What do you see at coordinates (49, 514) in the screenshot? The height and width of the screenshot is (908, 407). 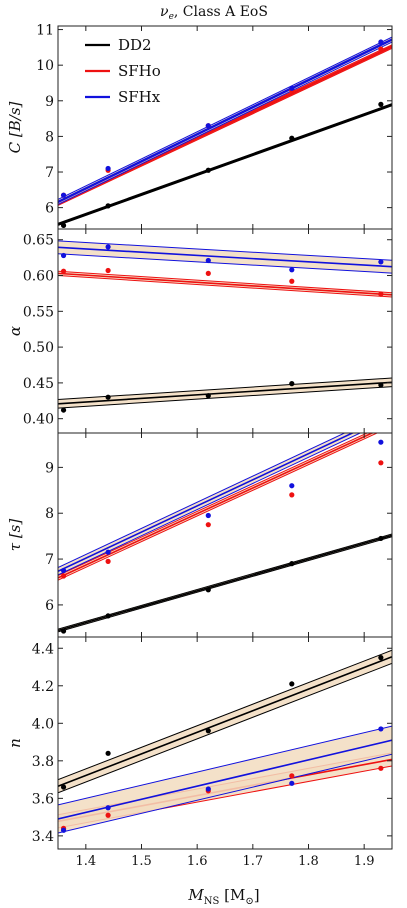 I see `y-tick-label: 8` at bounding box center [49, 514].